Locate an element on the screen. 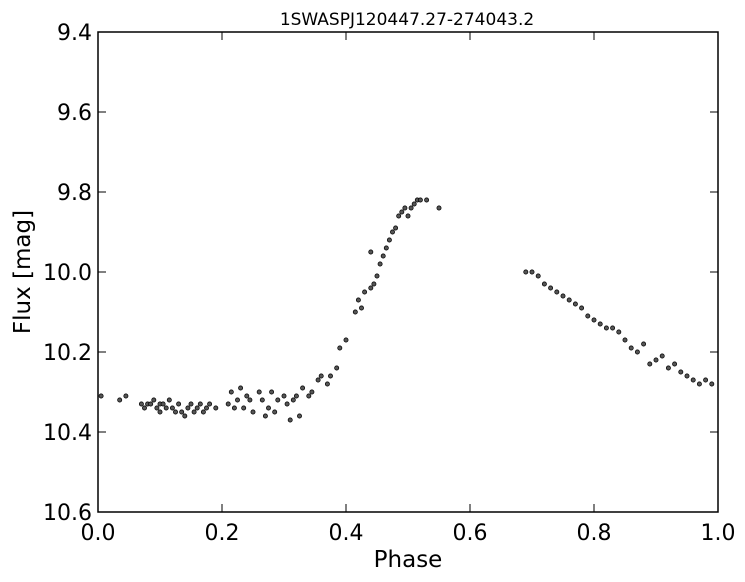  y-axis-label: Flux [mag] is located at coordinates (23, 272).